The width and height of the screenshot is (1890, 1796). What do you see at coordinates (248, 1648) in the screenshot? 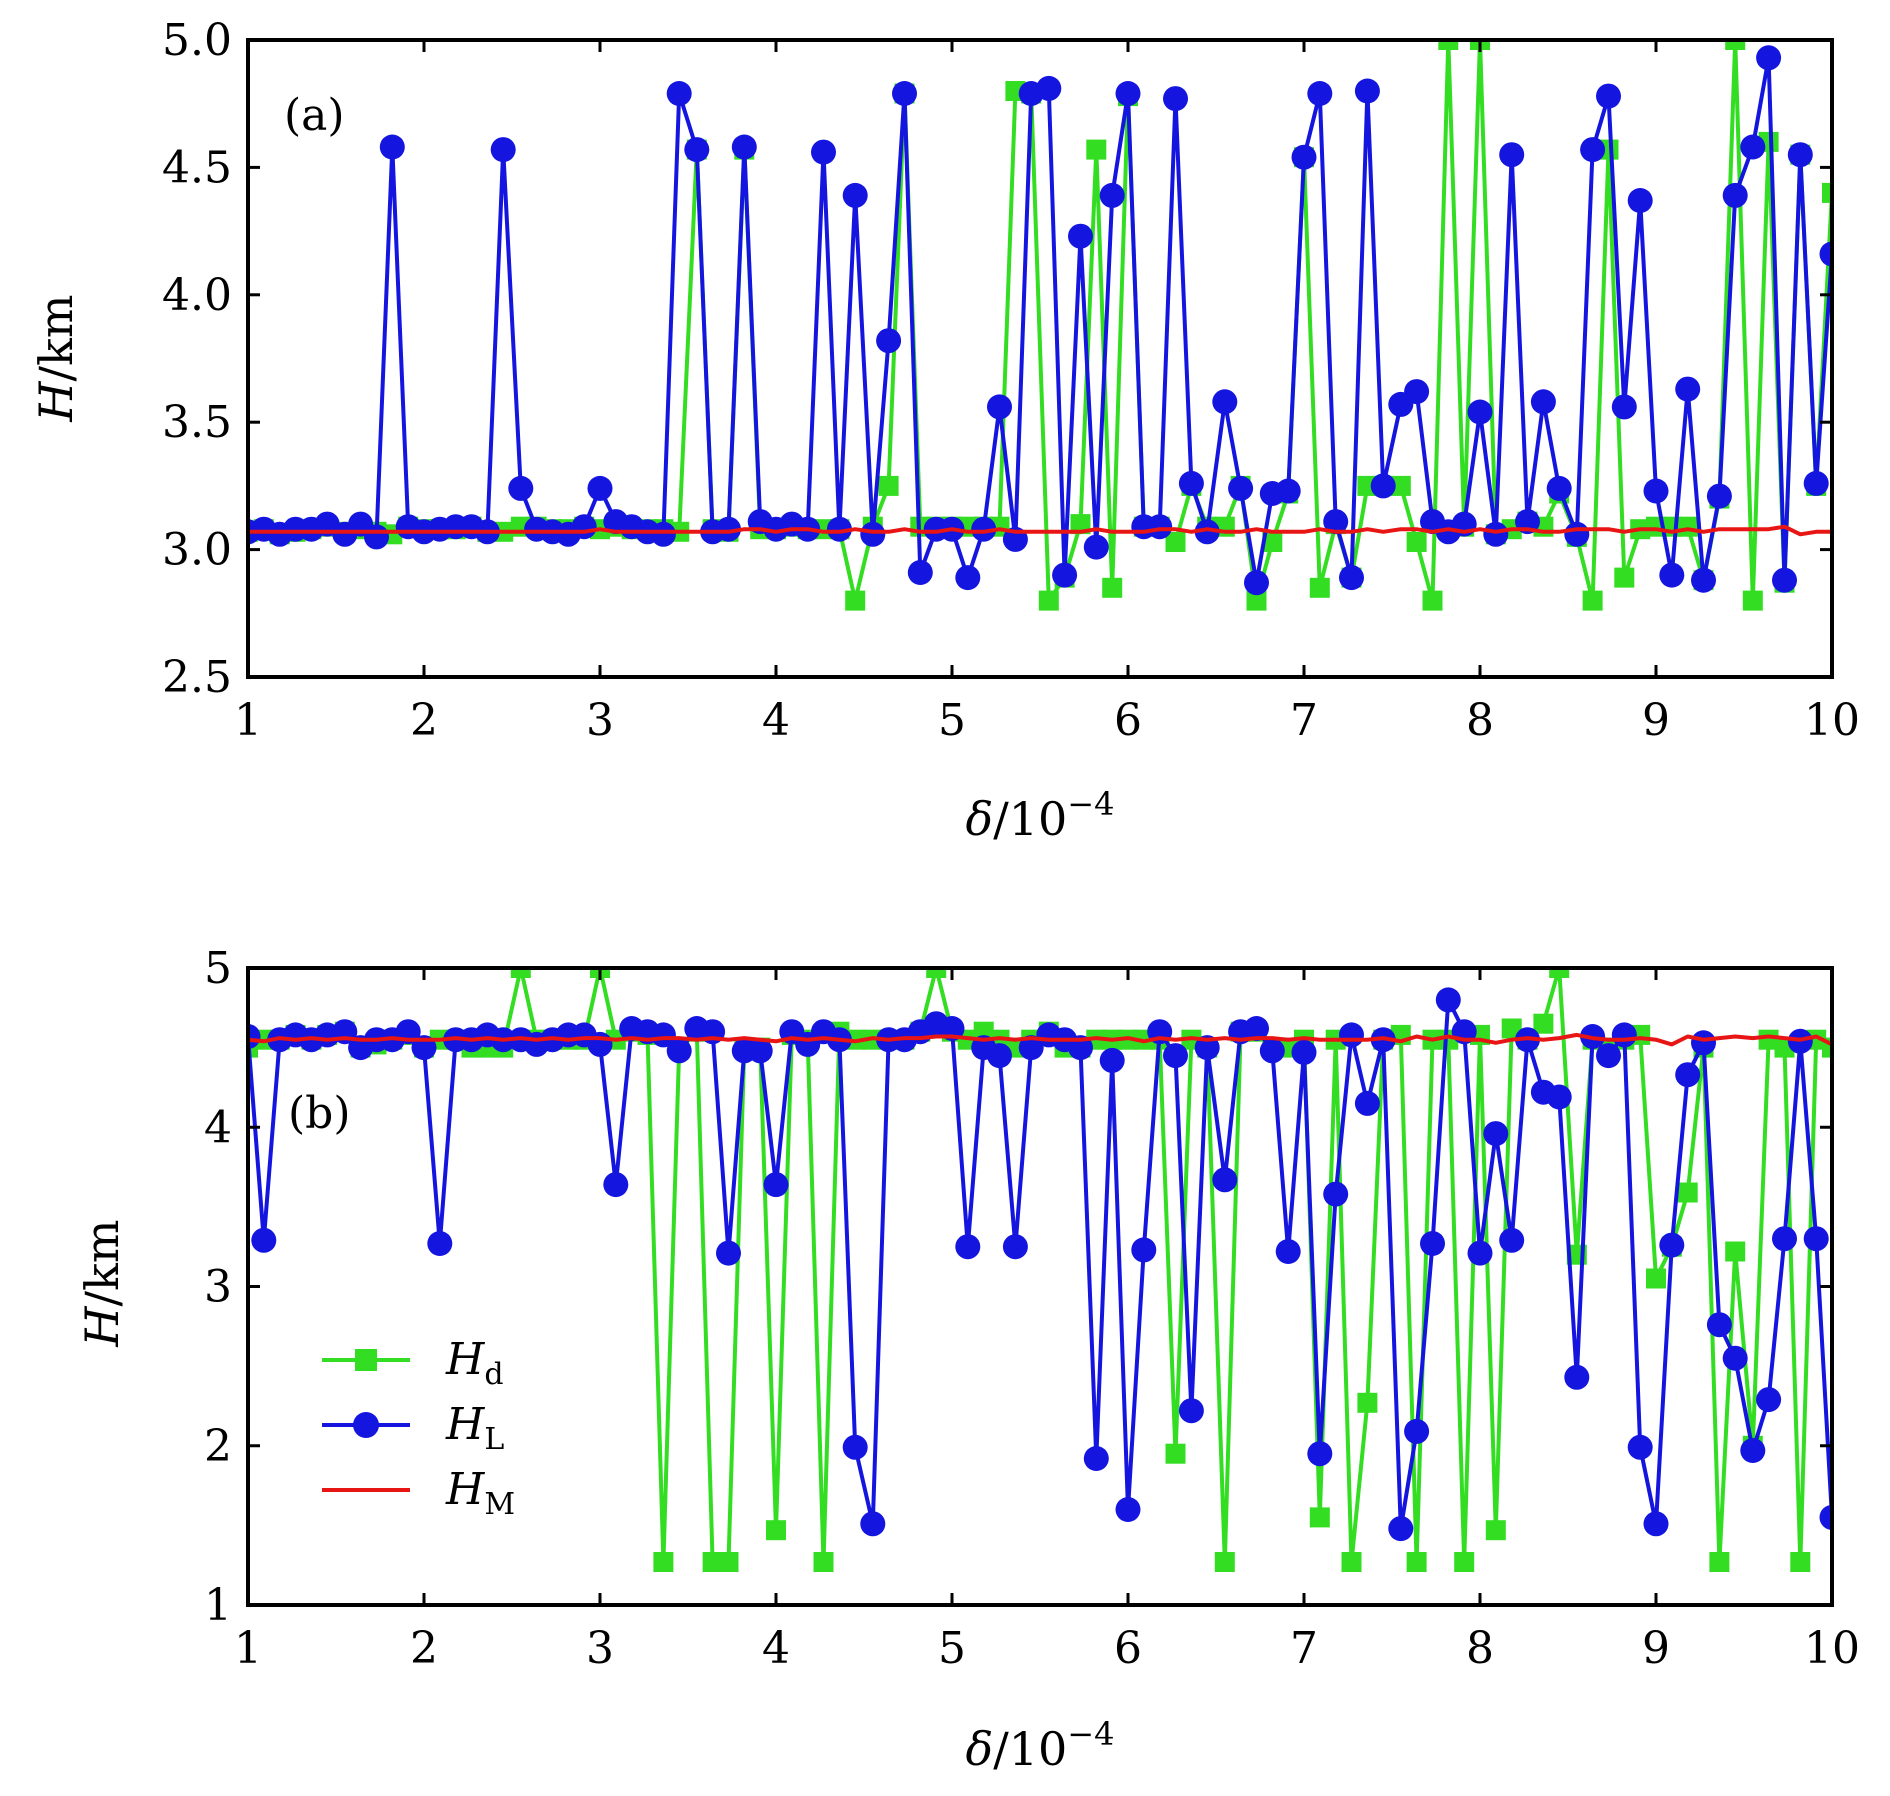
I see `x-tick-label-b: 1` at bounding box center [248, 1648].